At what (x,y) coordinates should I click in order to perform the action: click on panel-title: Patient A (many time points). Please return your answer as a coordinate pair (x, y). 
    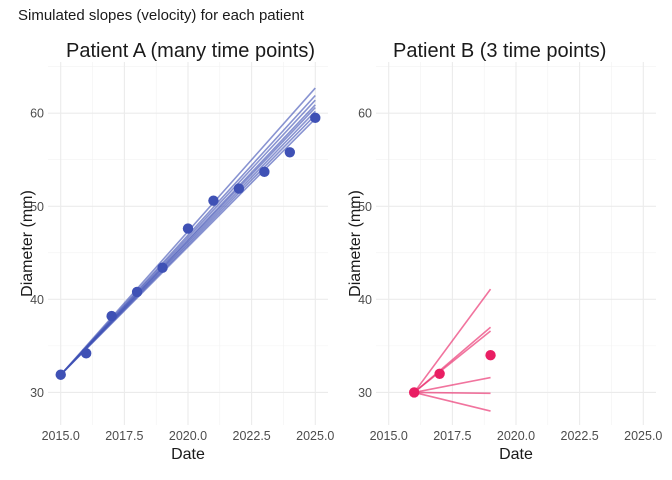
    Looking at the image, I should click on (190, 51).